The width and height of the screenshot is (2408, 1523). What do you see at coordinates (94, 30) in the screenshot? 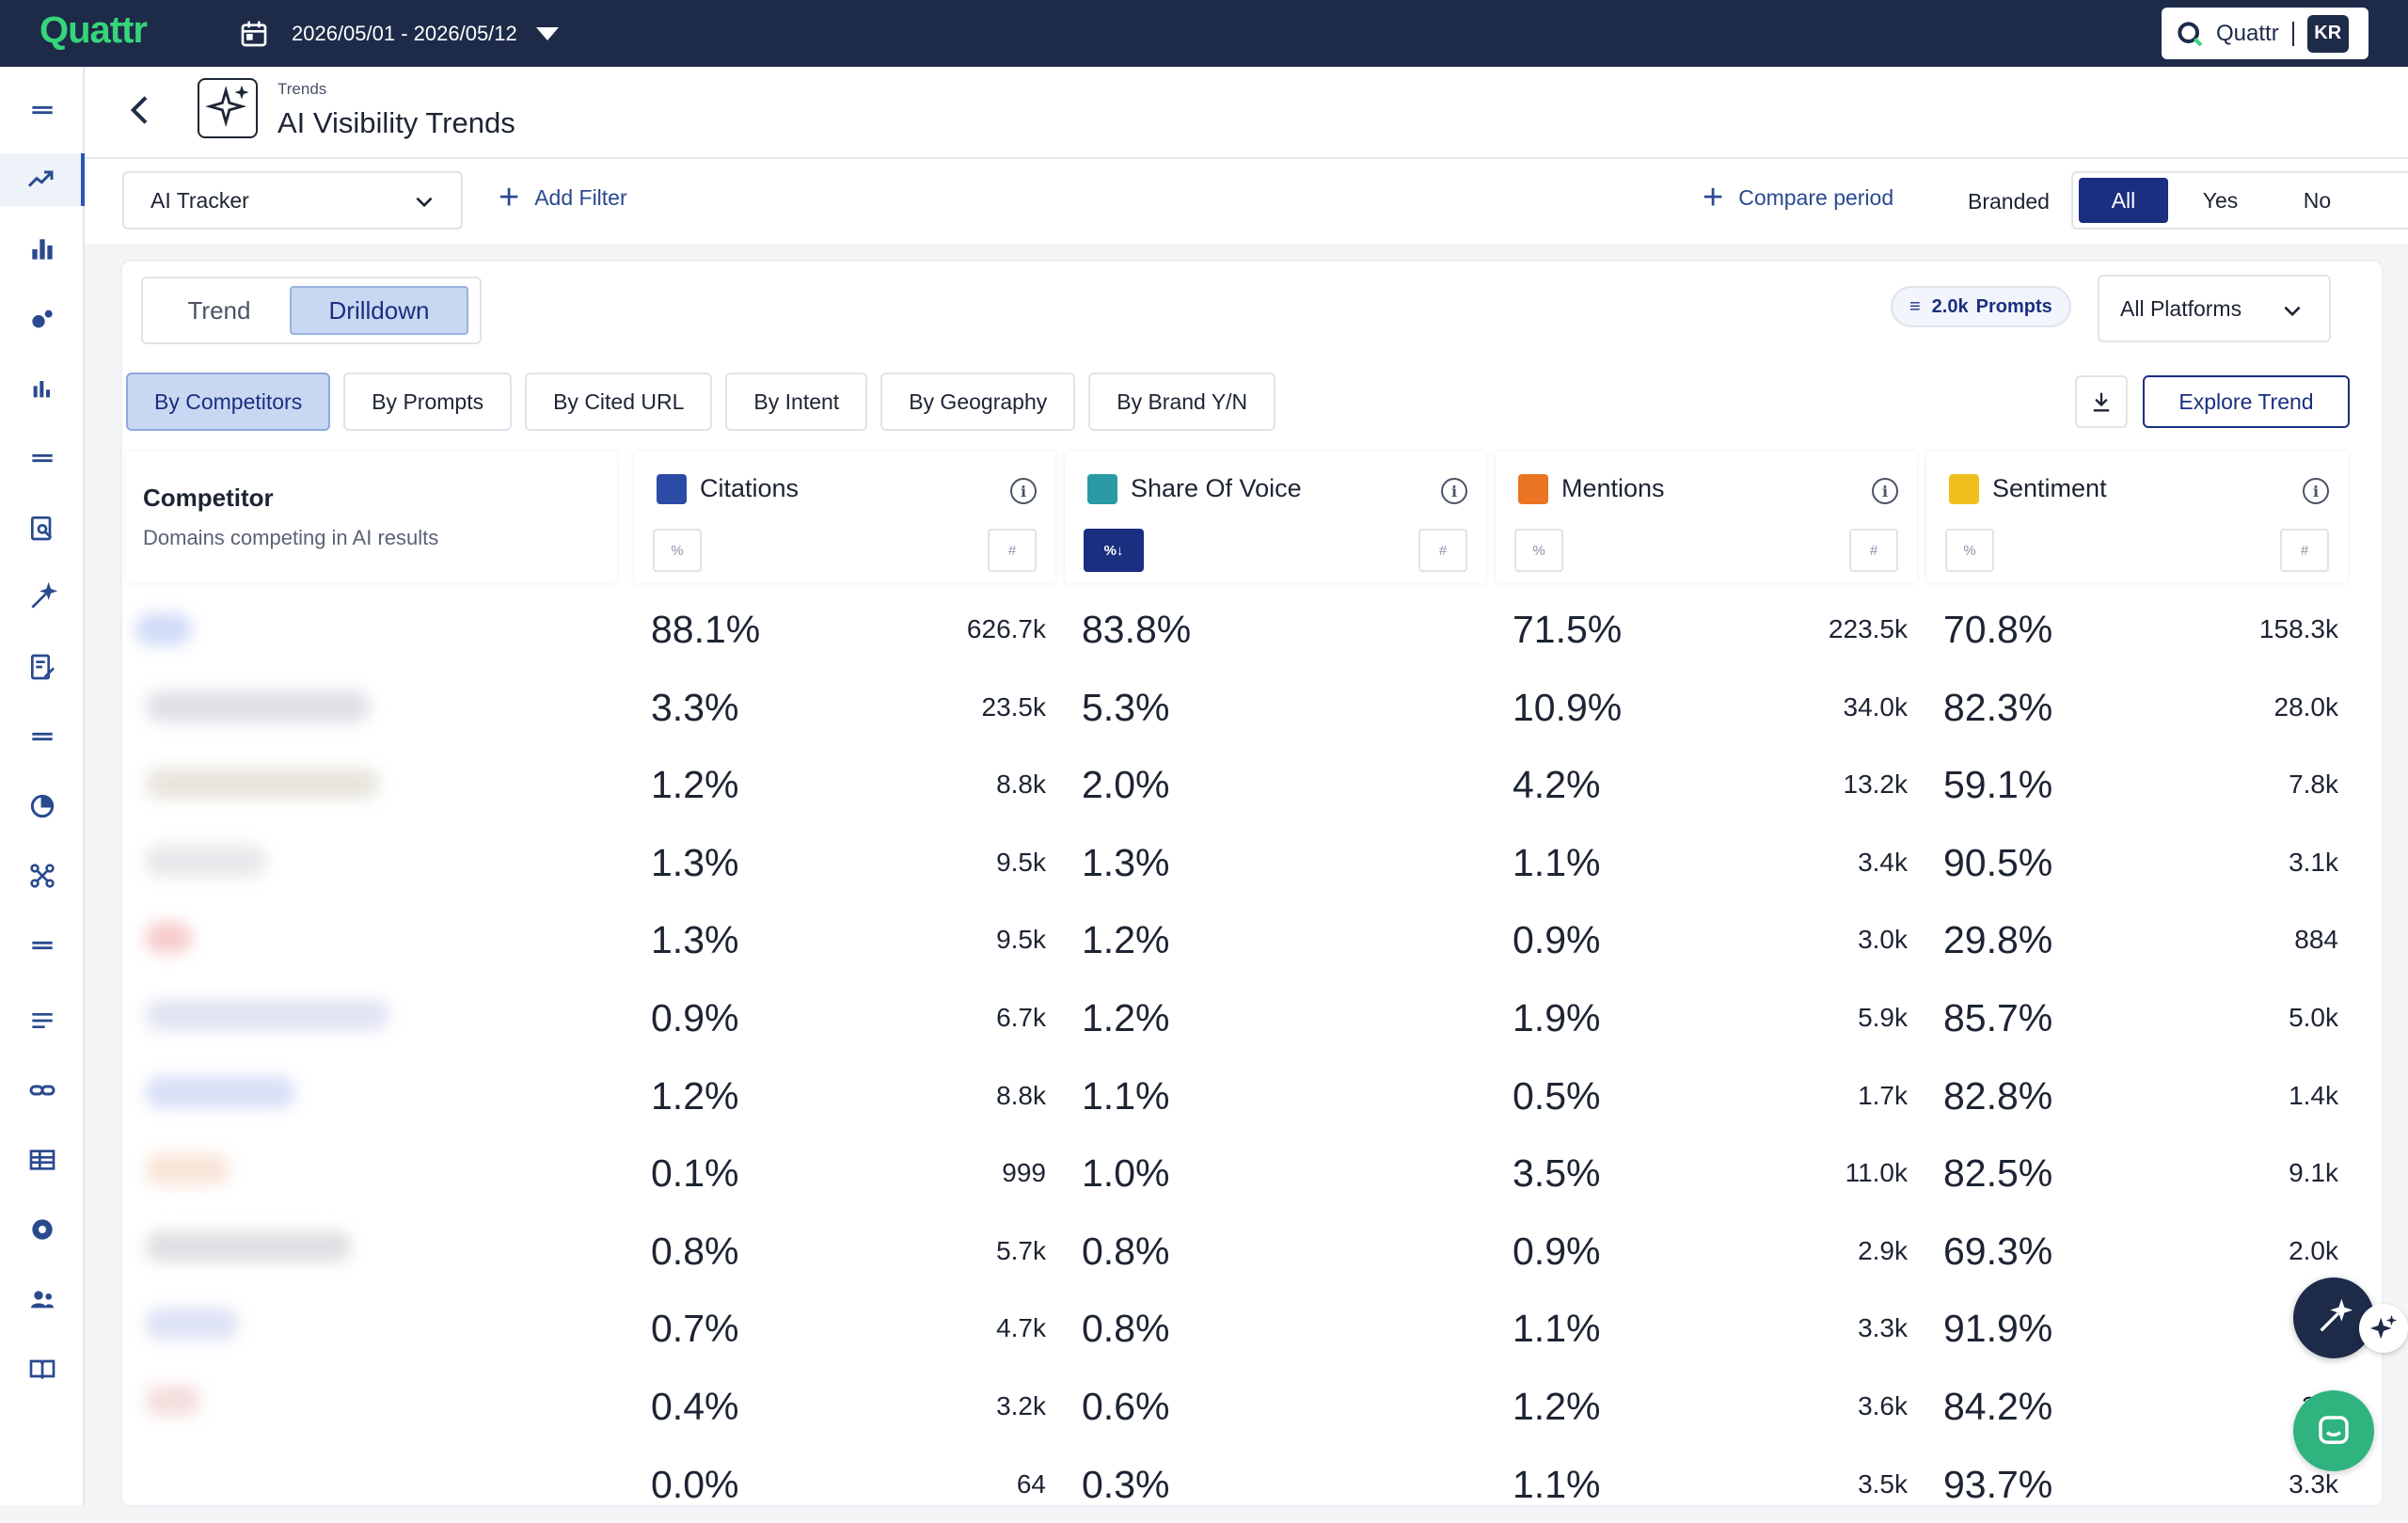
I see `quattr-logo: Quattr` at bounding box center [94, 30].